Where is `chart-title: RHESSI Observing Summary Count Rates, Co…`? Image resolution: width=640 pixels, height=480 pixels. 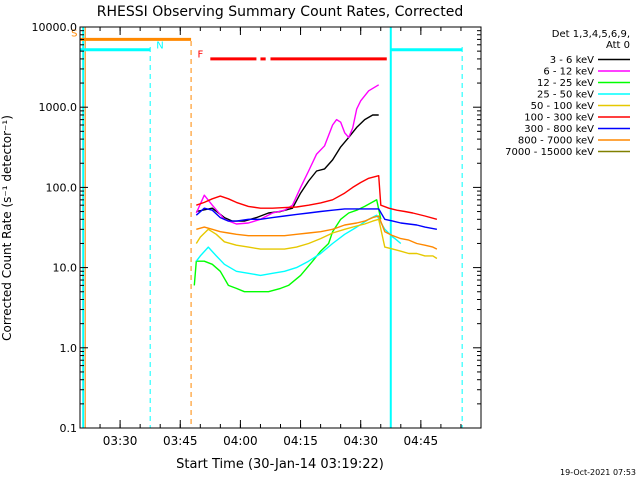
chart-title: RHESSI Observing Summary Count Rates, Co… is located at coordinates (280, 12).